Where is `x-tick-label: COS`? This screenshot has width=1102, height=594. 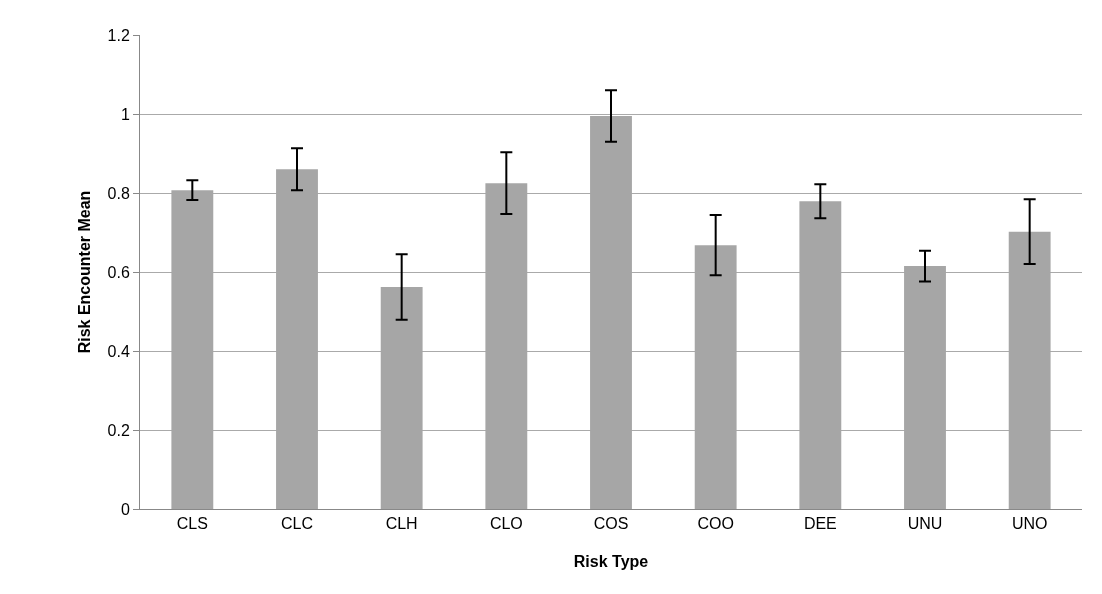
x-tick-label: COS is located at coordinates (611, 524).